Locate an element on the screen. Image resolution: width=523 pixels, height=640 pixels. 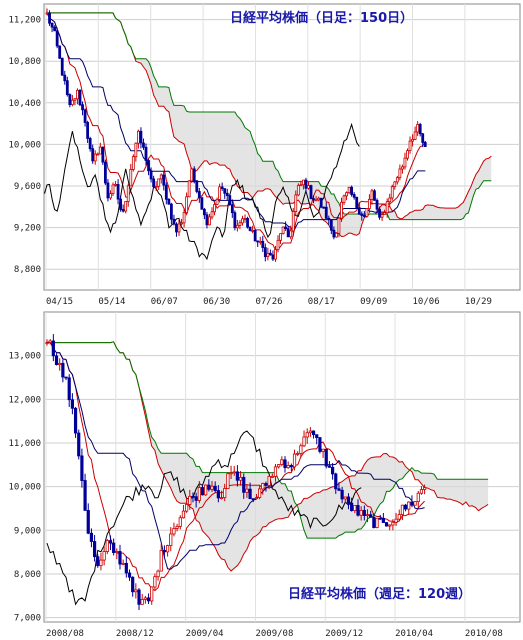
x-tick-label: 06/07 is located at coordinates (164, 302).